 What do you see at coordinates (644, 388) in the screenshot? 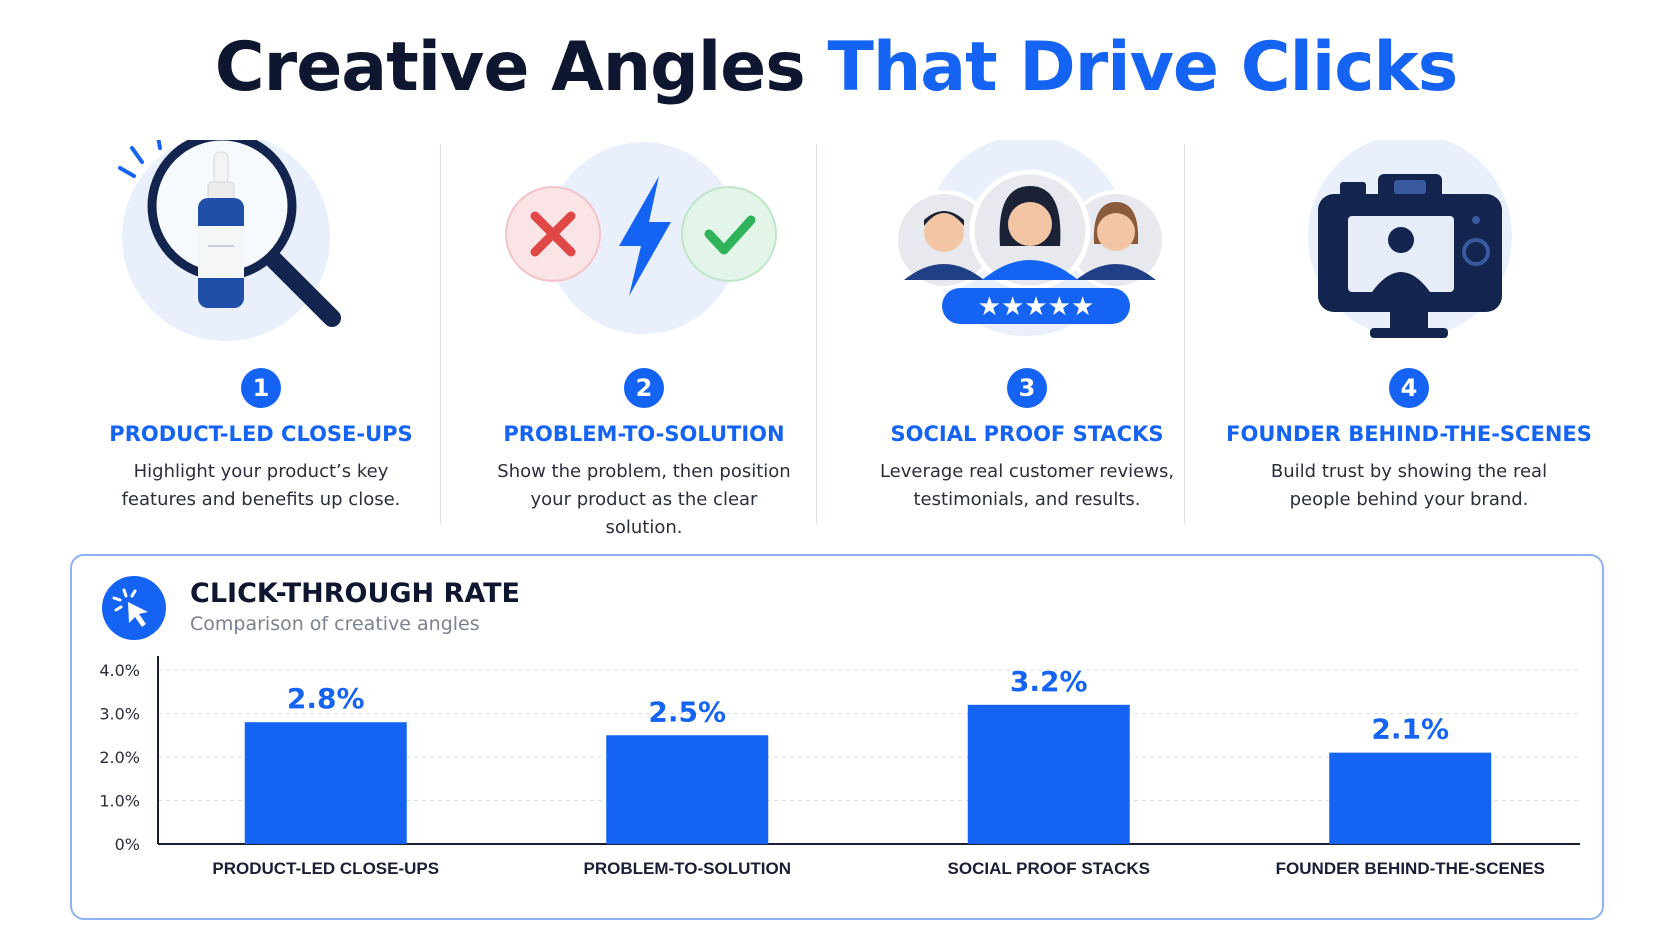
I see `angle-number: 2` at bounding box center [644, 388].